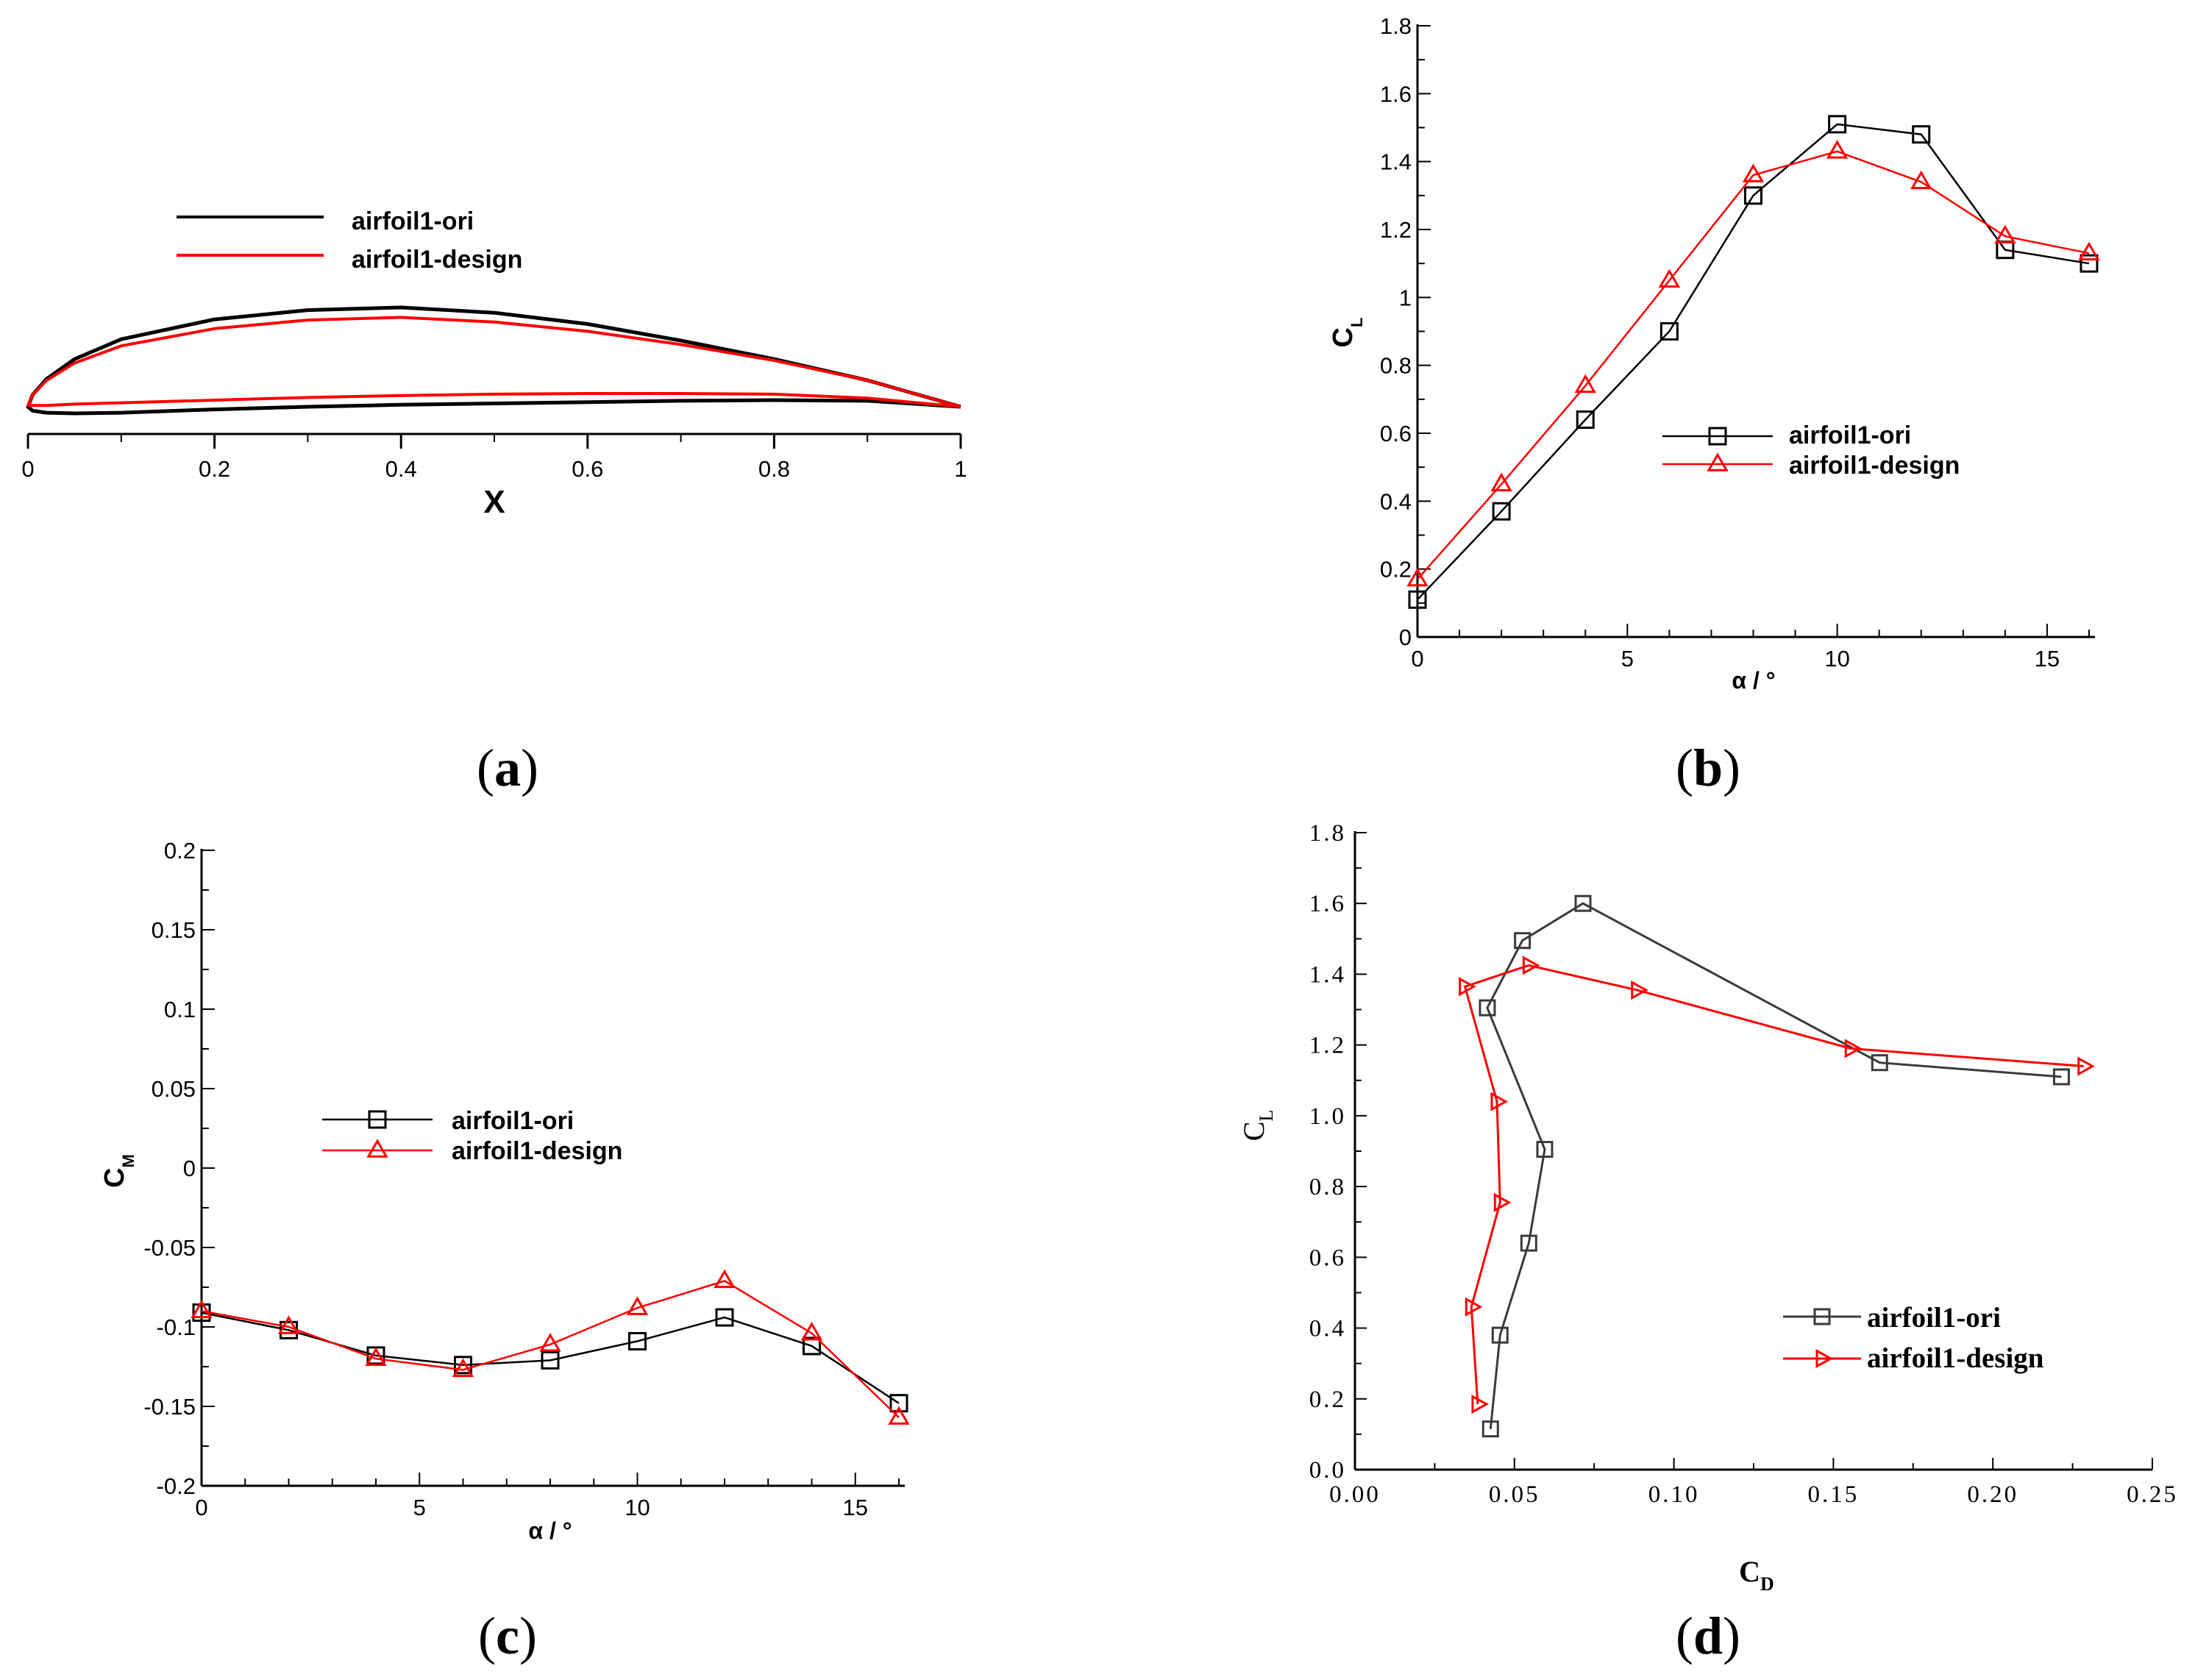 The width and height of the screenshot is (2195, 1680). What do you see at coordinates (1837, 659) in the screenshot?
I see `panel-b-x-tick-label: 10` at bounding box center [1837, 659].